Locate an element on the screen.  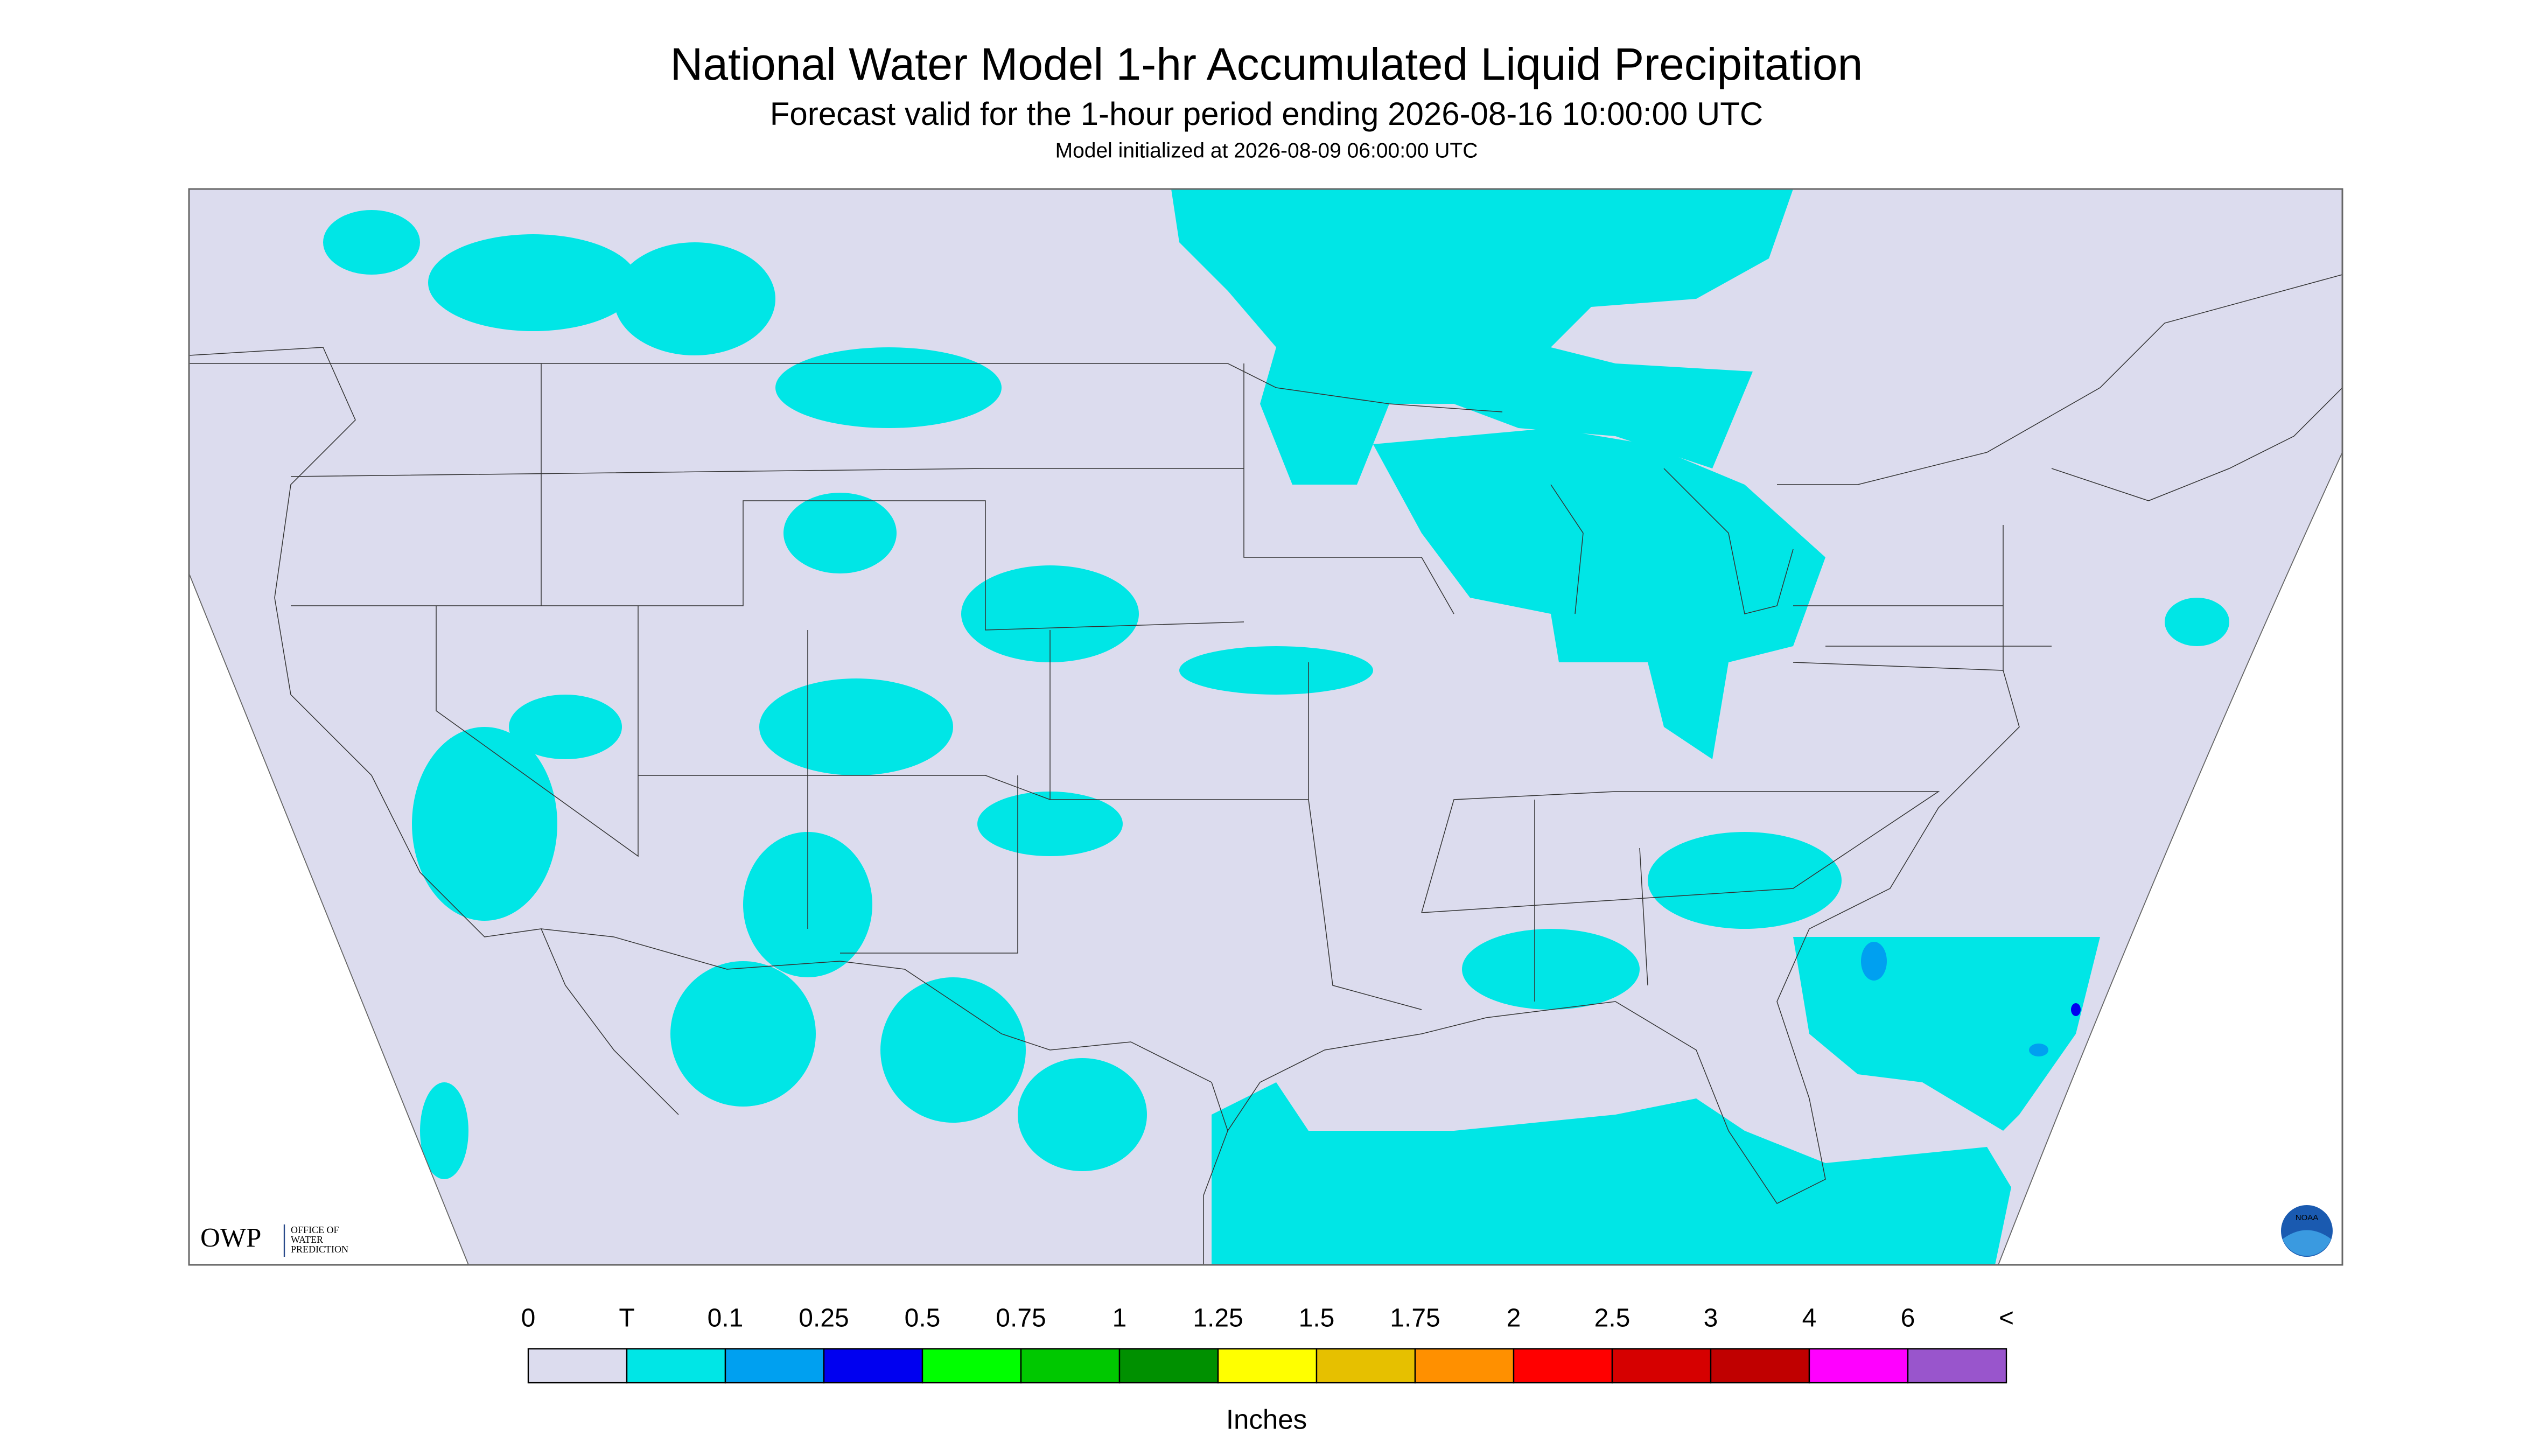
legend-label: < is located at coordinates (2006, 1318).